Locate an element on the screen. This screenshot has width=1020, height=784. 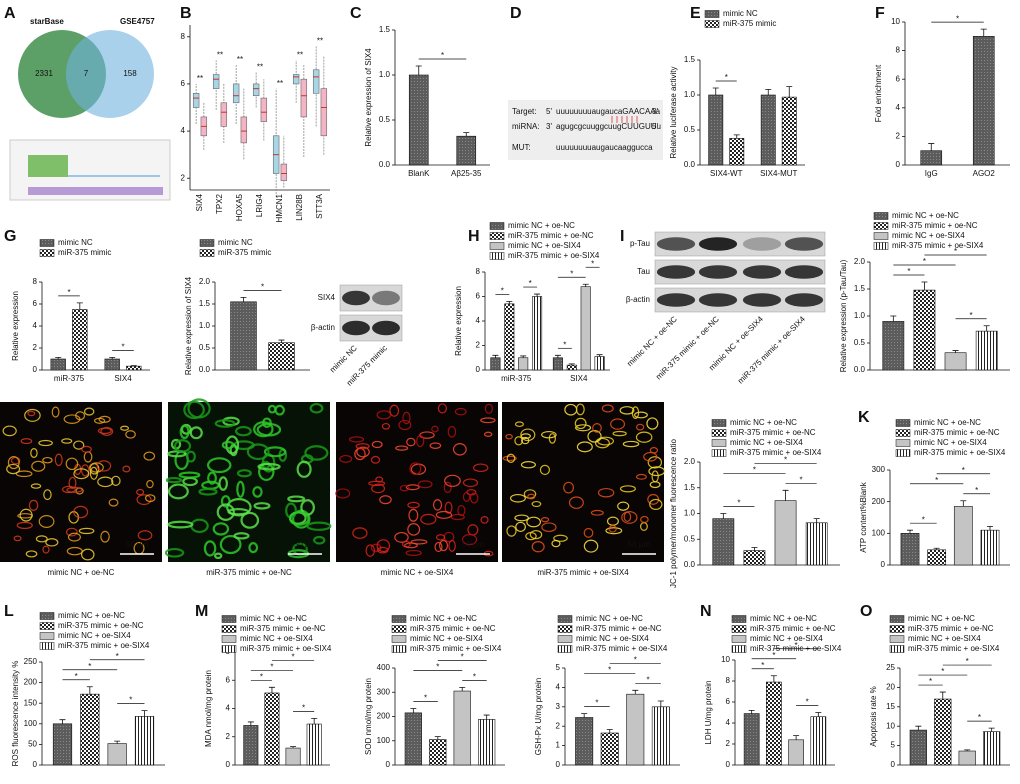
legend-label: miR-375 mimic is located at coordinates (244, 252).